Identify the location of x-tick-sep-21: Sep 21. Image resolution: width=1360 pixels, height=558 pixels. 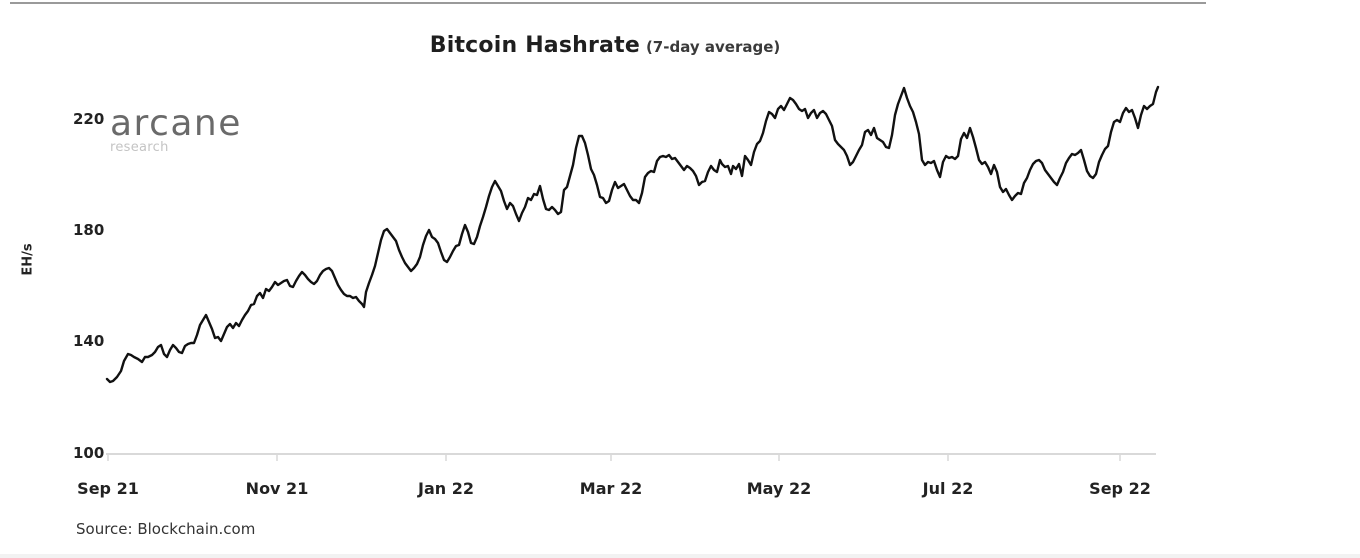
(108, 488).